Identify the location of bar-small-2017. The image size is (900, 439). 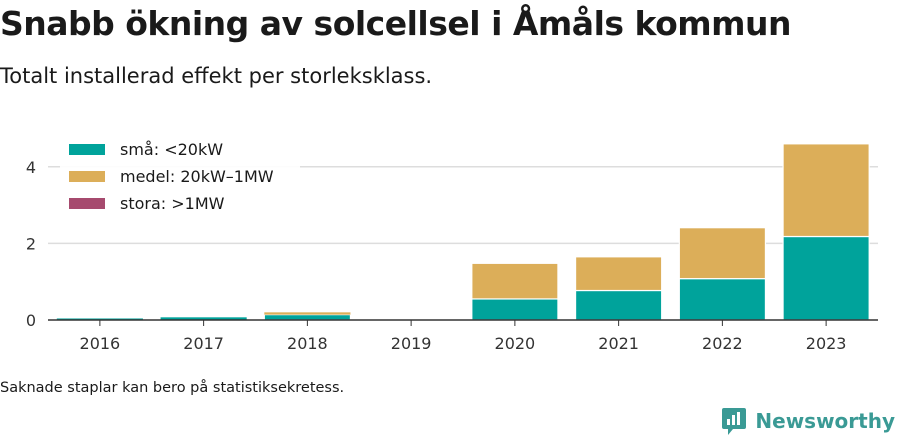
(203, 318).